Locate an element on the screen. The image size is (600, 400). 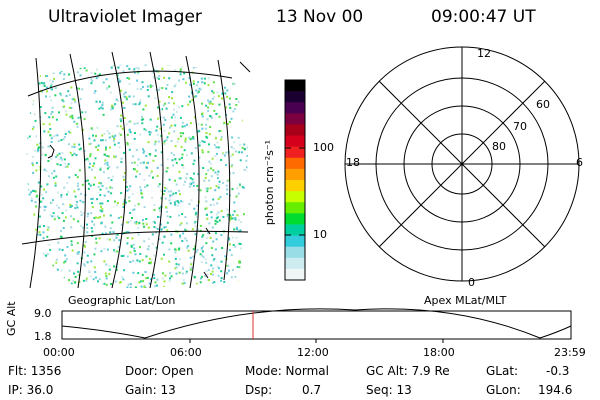
mlat-label-70: 70 is located at coordinates (520, 126).